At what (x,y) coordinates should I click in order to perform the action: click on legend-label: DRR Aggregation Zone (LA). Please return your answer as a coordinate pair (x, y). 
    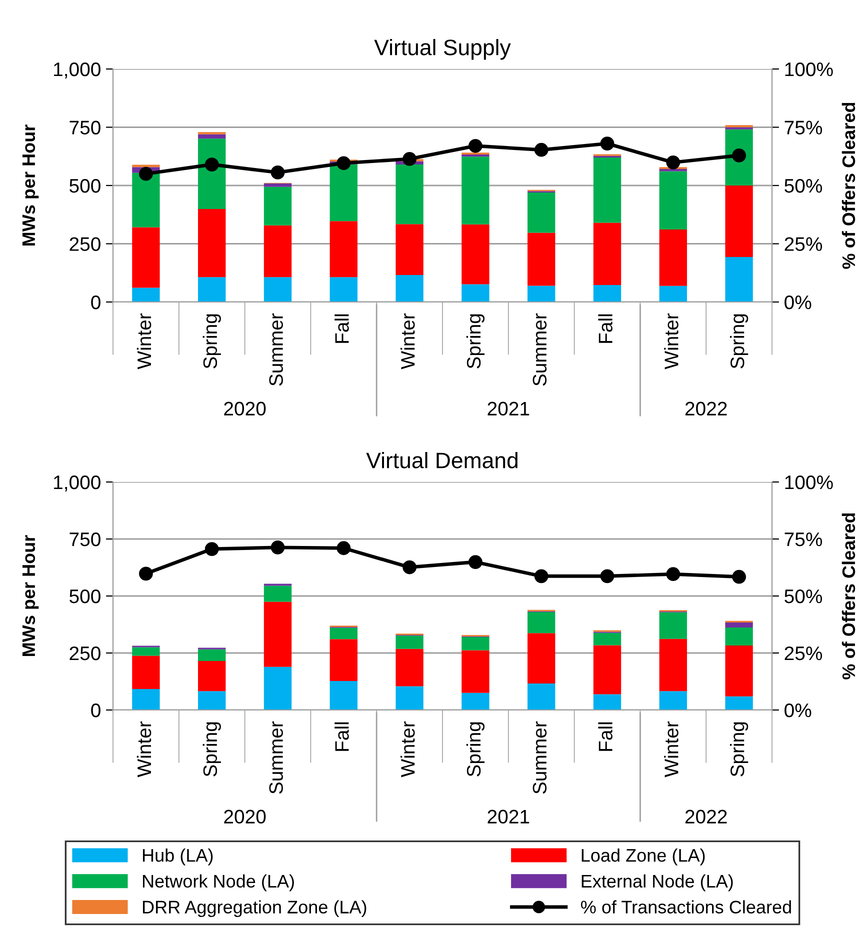
    Looking at the image, I should click on (254, 909).